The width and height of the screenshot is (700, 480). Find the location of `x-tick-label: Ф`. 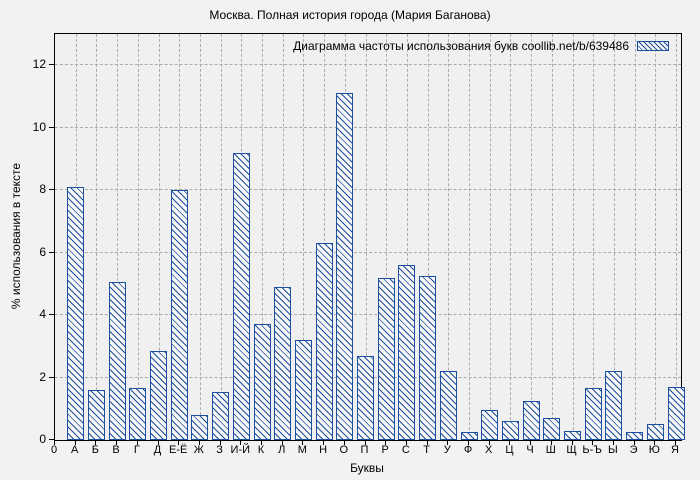

x-tick-label: Ф is located at coordinates (468, 450).